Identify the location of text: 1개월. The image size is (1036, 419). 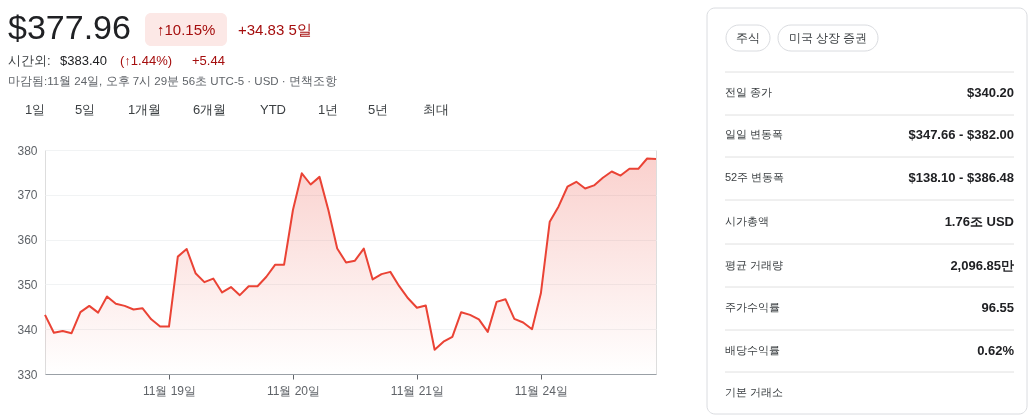
(145, 109).